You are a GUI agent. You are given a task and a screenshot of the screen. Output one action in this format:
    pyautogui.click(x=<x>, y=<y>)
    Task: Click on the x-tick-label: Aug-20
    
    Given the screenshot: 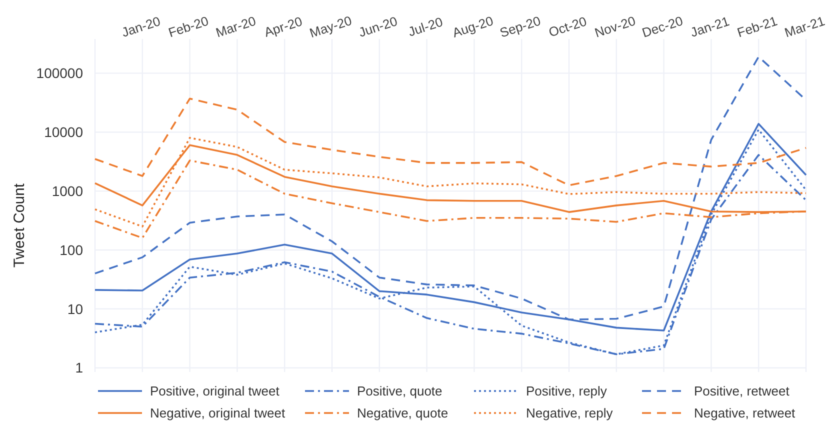 What is the action you would take?
    pyautogui.click(x=473, y=26)
    